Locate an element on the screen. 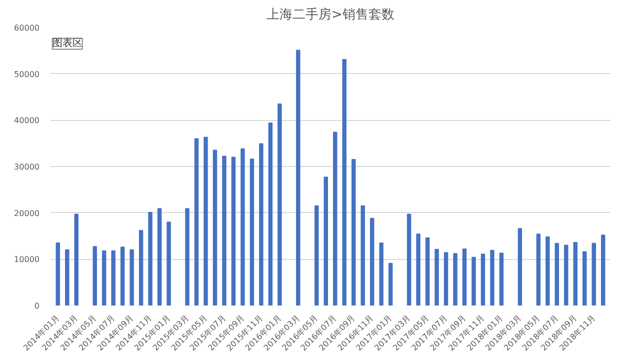 This screenshot has height=358, width=640. y-tick-label: 30000 is located at coordinates (27, 167).